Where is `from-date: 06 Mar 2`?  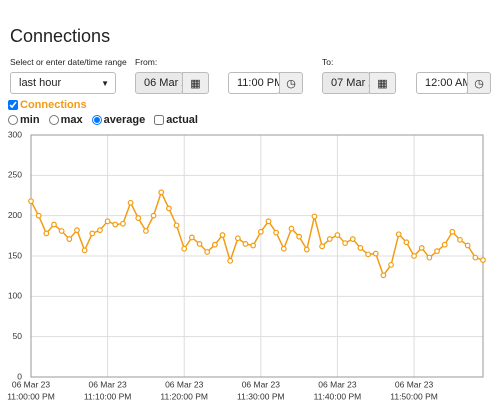
from-date: 06 Mar 2 is located at coordinates (159, 83).